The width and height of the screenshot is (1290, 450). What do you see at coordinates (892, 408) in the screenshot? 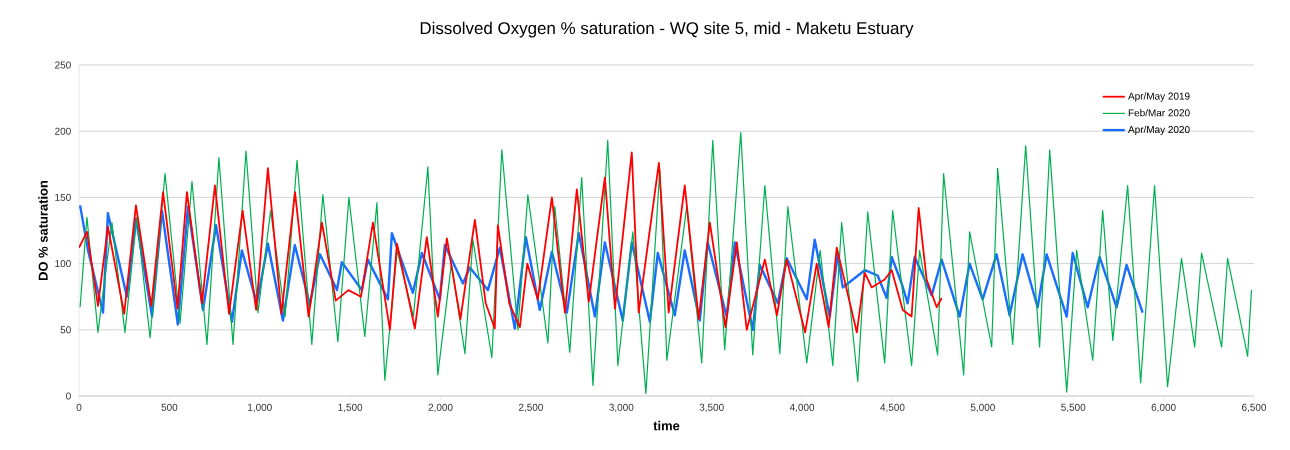
I see `x-tick-label: 4,500` at bounding box center [892, 408].